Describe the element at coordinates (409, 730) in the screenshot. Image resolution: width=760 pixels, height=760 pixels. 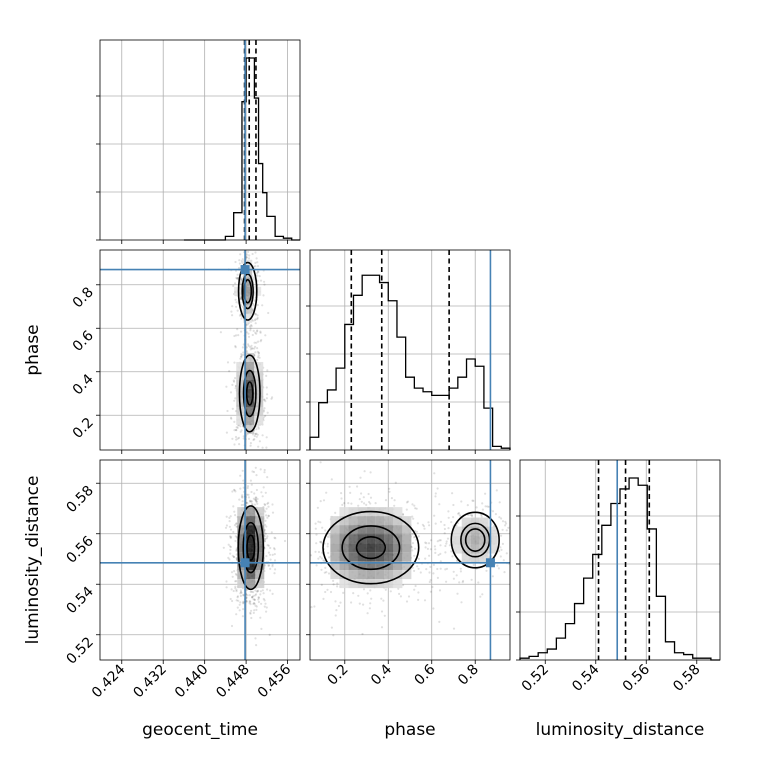
I see `x-axis-label: phase` at that location.